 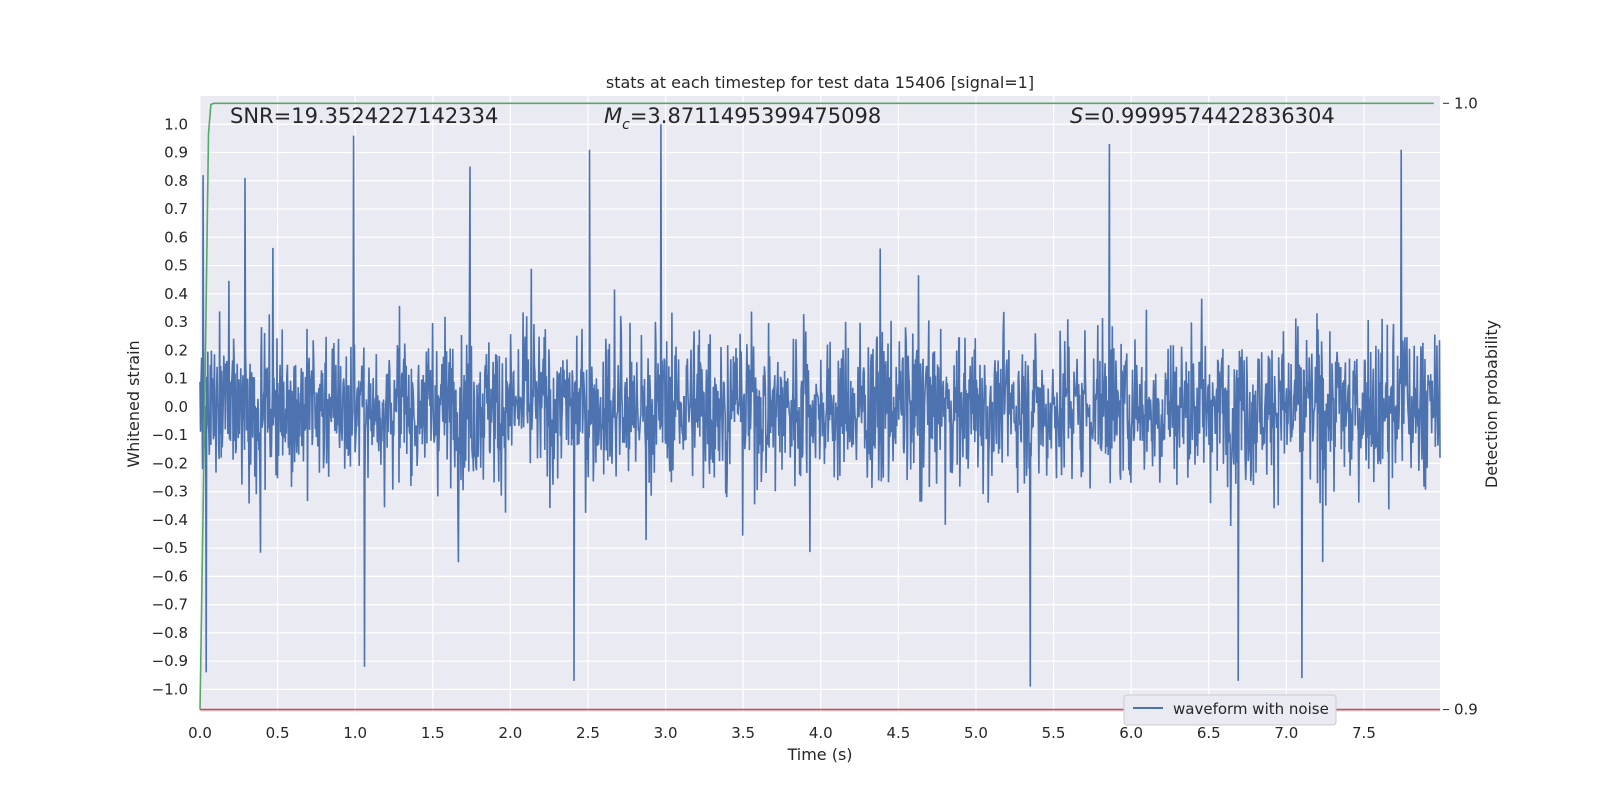 What do you see at coordinates (1209, 733) in the screenshot?
I see `x-tick-label: 6.5` at bounding box center [1209, 733].